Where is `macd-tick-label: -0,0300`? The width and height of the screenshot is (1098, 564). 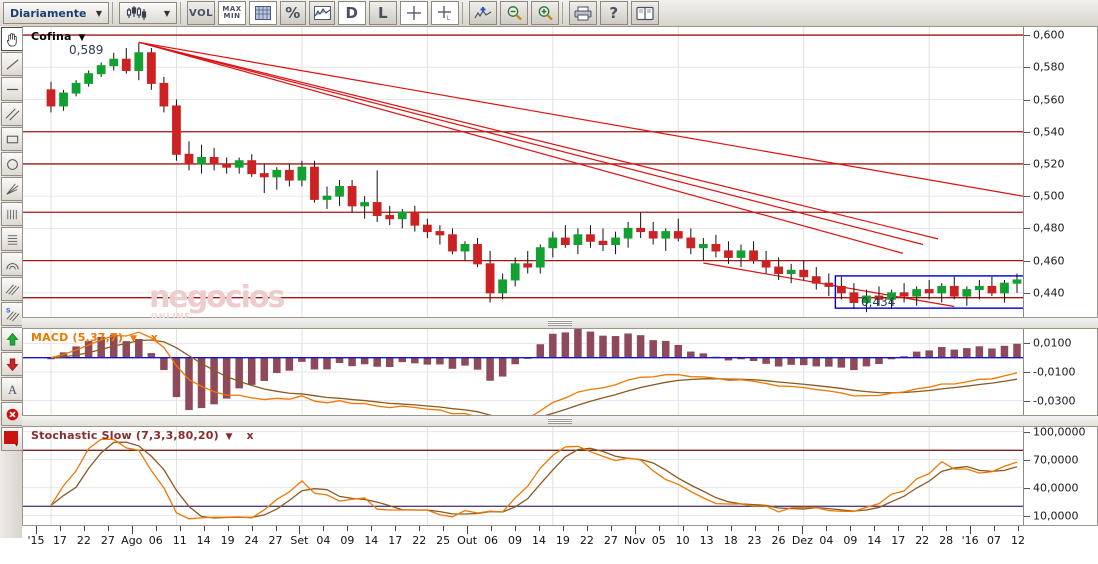
macd-tick-label: -0,0300 is located at coordinates (1054, 401).